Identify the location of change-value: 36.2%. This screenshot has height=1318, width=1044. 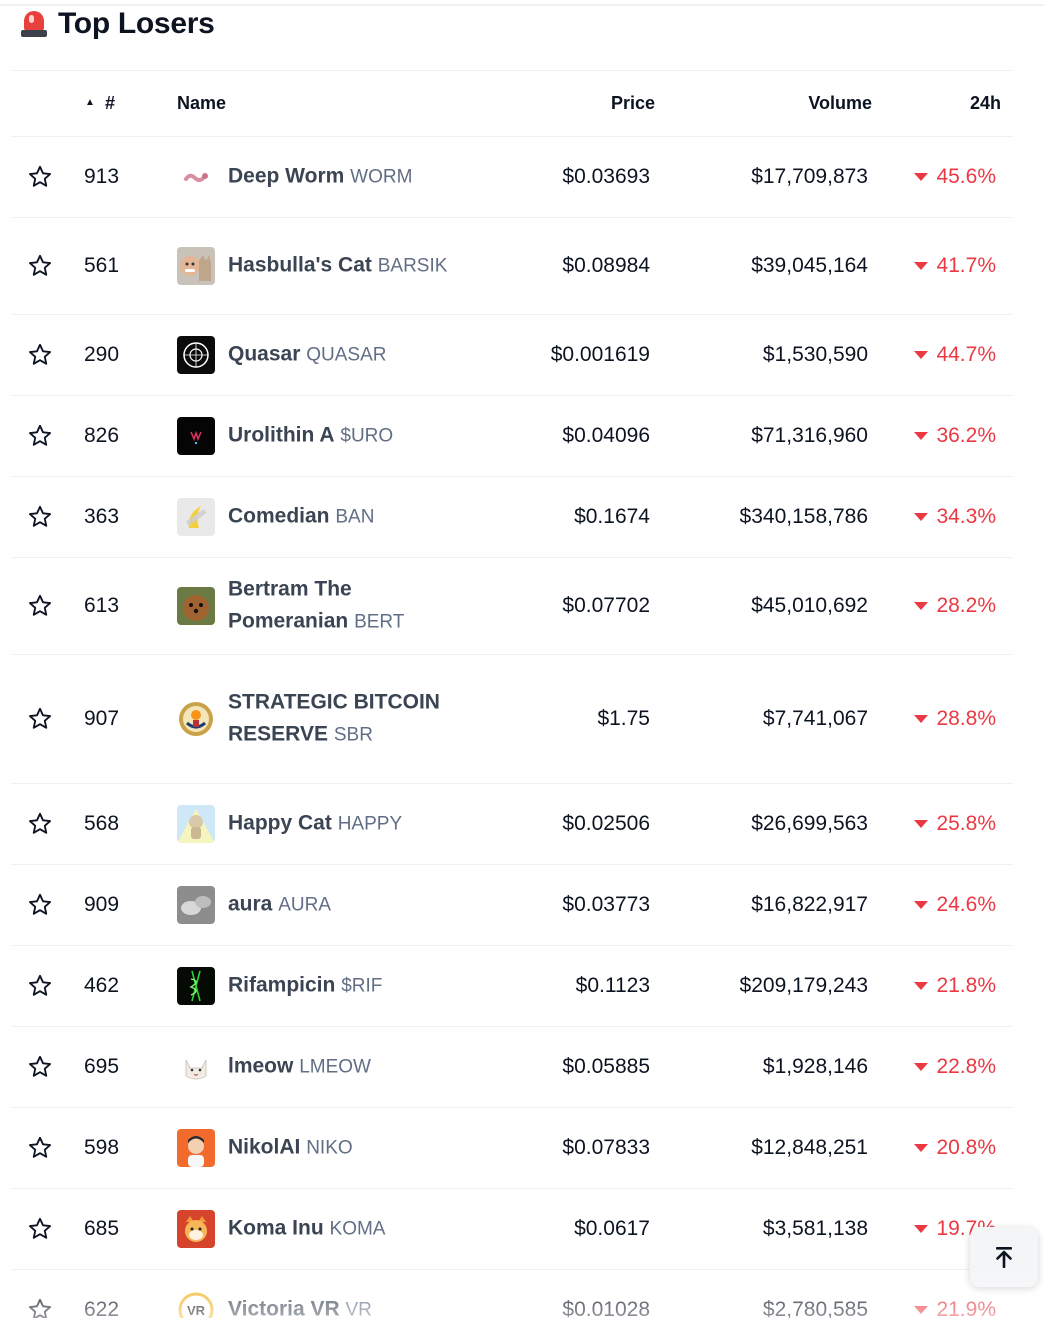
(966, 435).